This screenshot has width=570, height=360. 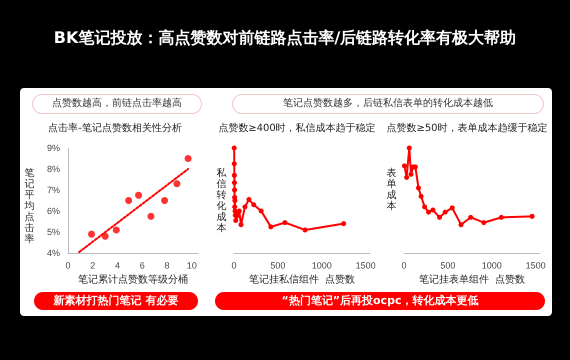 What do you see at coordinates (53, 169) in the screenshot?
I see `y-tick-label: 8%` at bounding box center [53, 169].